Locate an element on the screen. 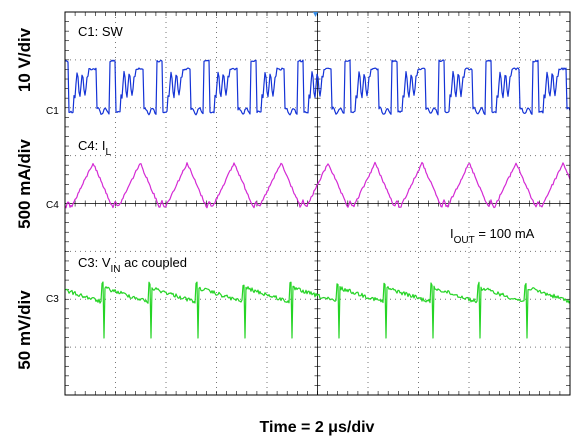  trace-c3 is located at coordinates (317, 310).